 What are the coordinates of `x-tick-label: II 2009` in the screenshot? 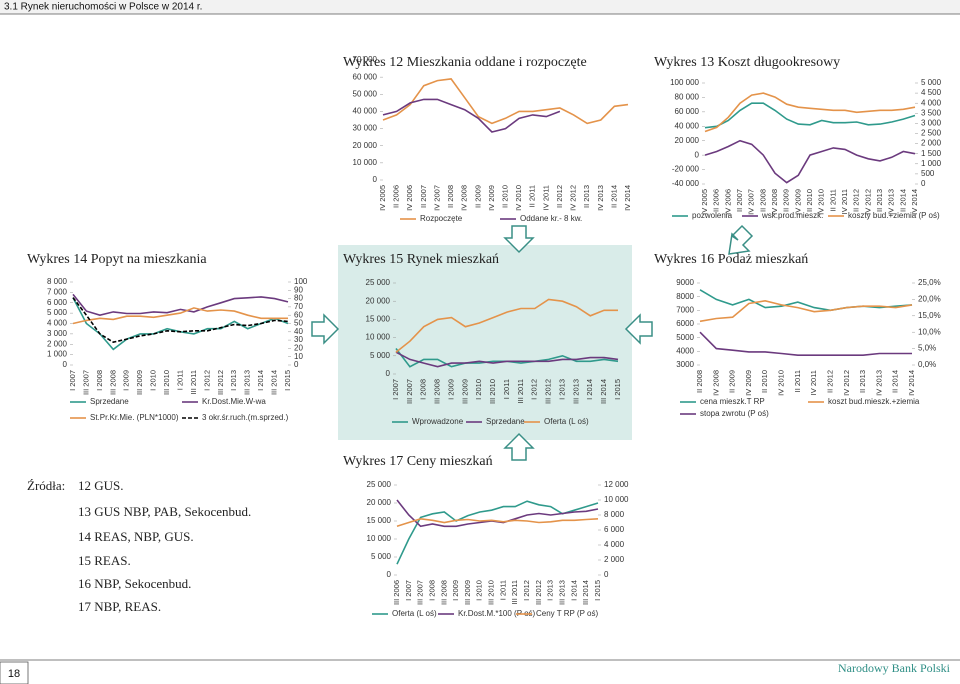 It's located at (732, 381).